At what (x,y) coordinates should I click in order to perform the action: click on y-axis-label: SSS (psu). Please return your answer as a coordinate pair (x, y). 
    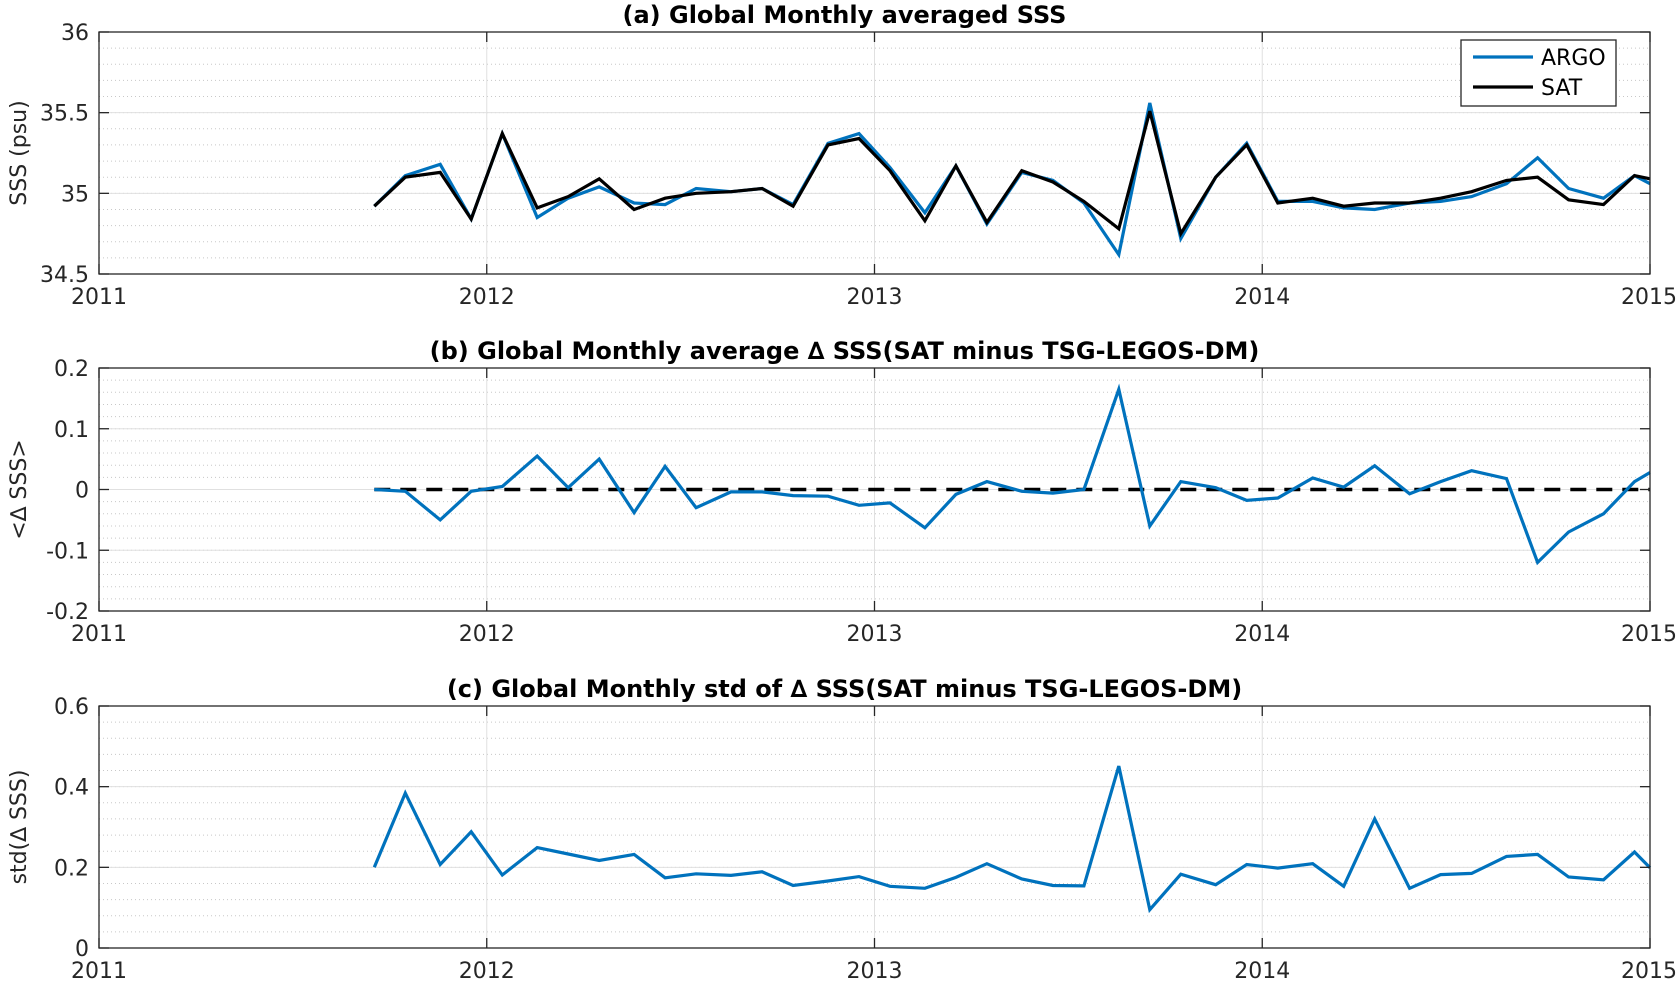
    Looking at the image, I should click on (19, 152).